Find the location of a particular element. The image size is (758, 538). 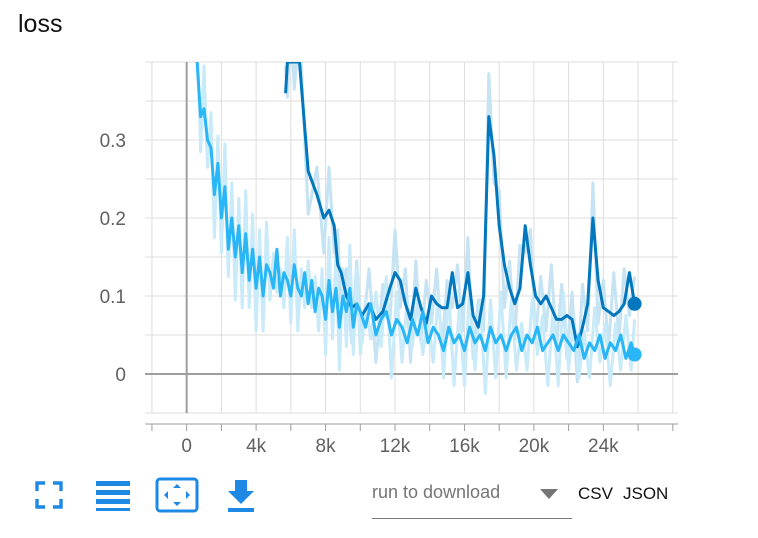

download-button is located at coordinates (241, 495).